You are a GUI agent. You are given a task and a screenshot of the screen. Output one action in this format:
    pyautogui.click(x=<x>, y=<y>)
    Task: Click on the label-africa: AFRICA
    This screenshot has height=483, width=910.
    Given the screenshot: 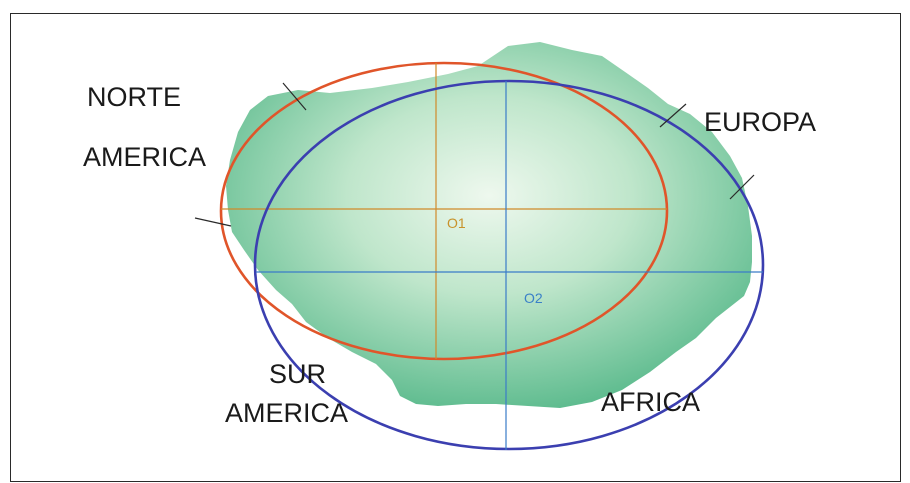 What is the action you would take?
    pyautogui.click(x=650, y=402)
    